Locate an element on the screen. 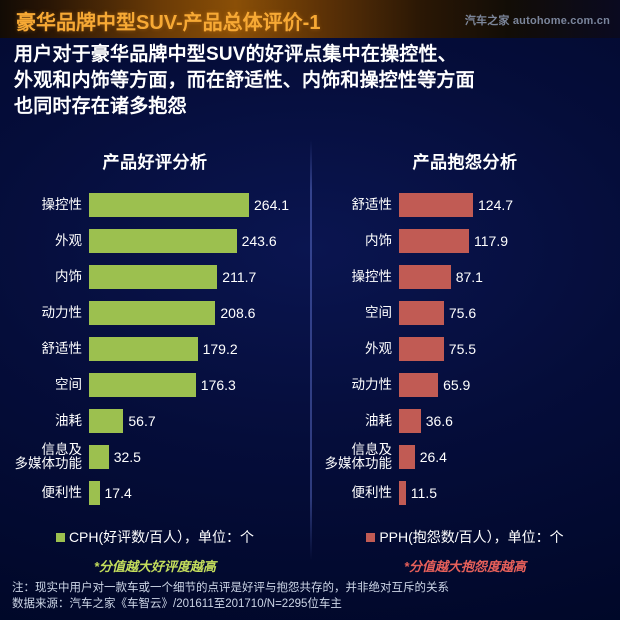  bar-track: 179.2 is located at coordinates (199, 349).